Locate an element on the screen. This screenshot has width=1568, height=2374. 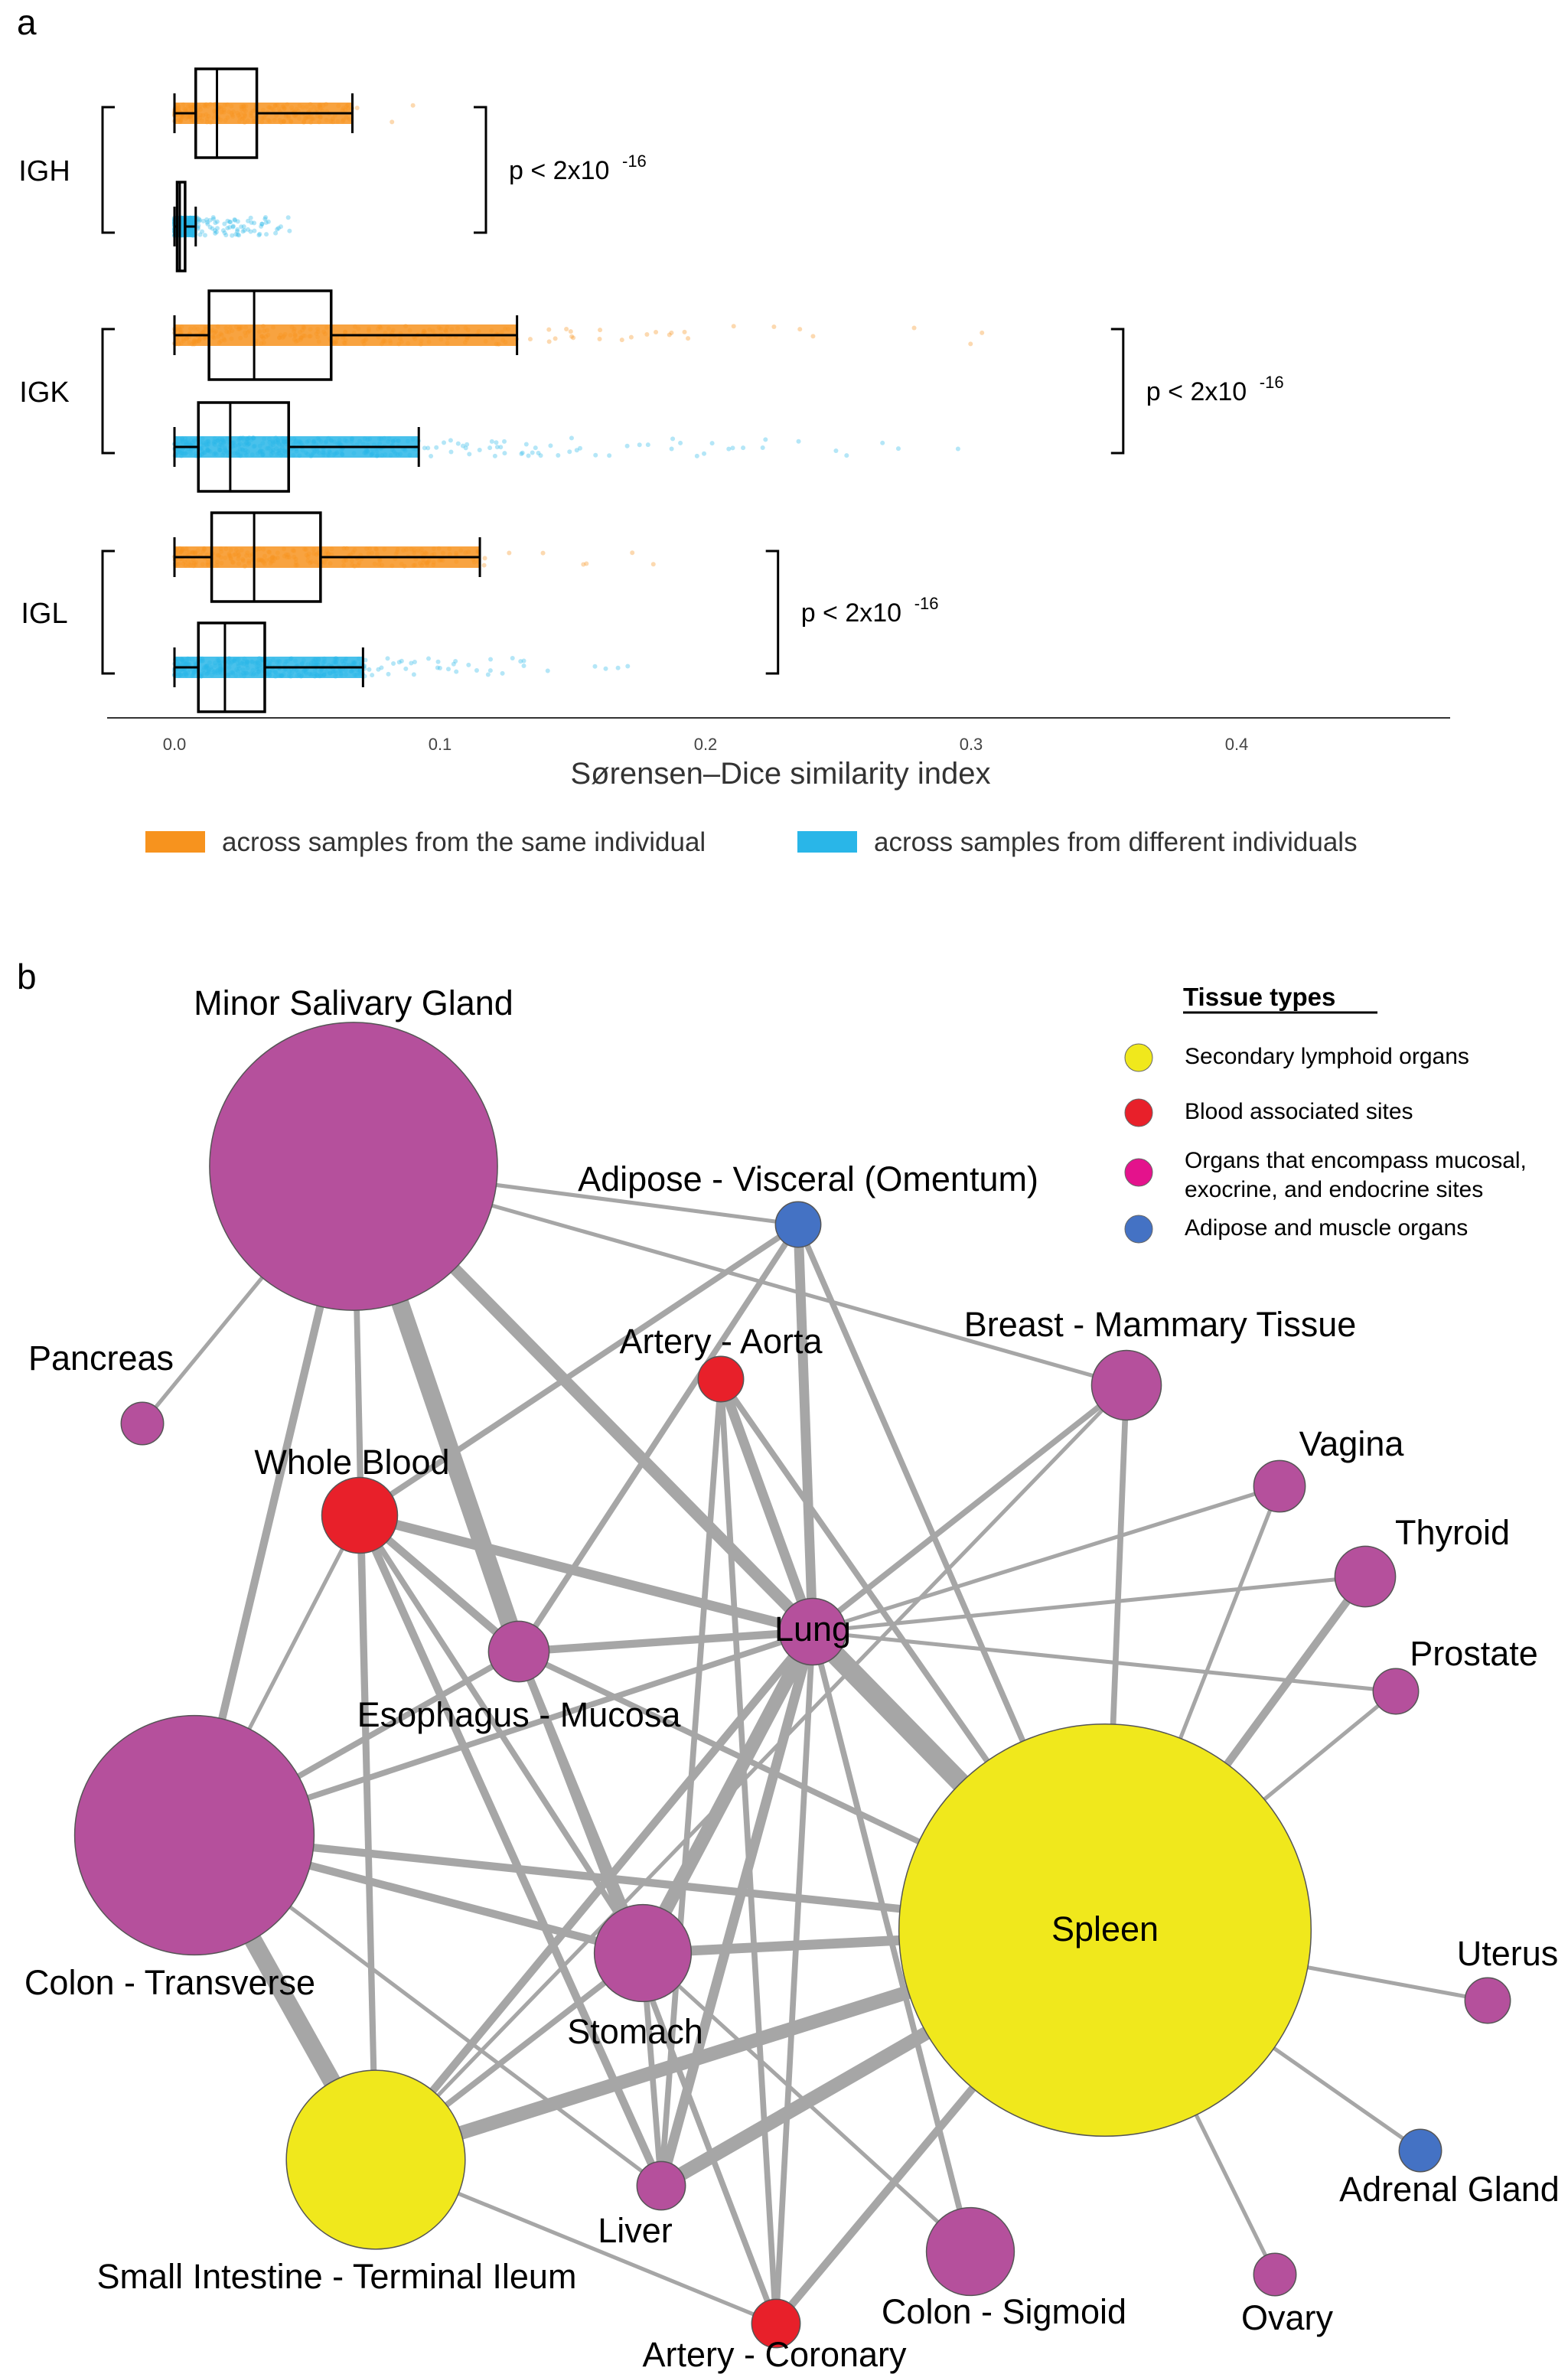
node-label-breast: Breast - Mammary Tissue is located at coordinates (1160, 1325).